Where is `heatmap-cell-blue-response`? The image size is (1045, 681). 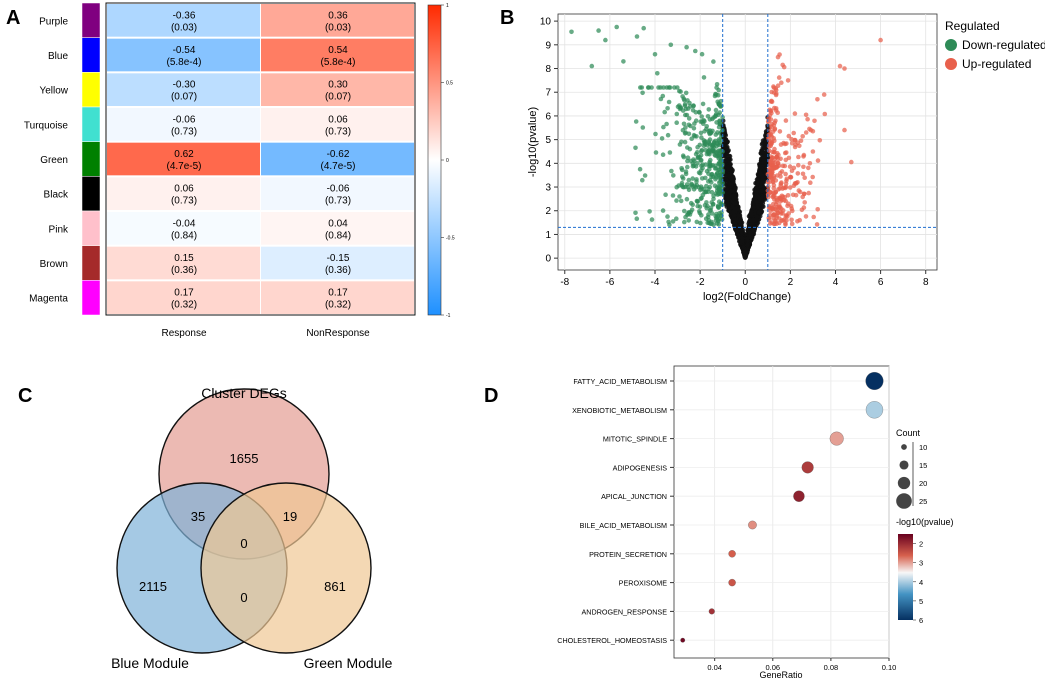
heatmap-cell-blue-response is located at coordinates (183, 55).